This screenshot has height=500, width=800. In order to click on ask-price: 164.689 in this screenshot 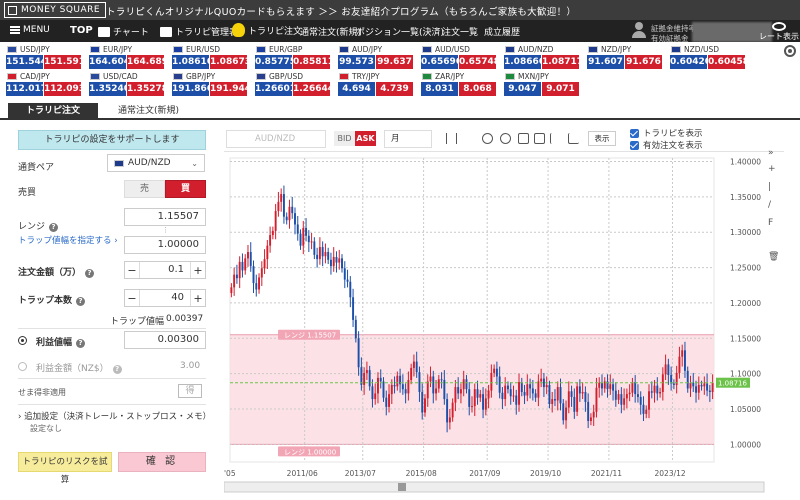, I will do `click(147, 62)`.